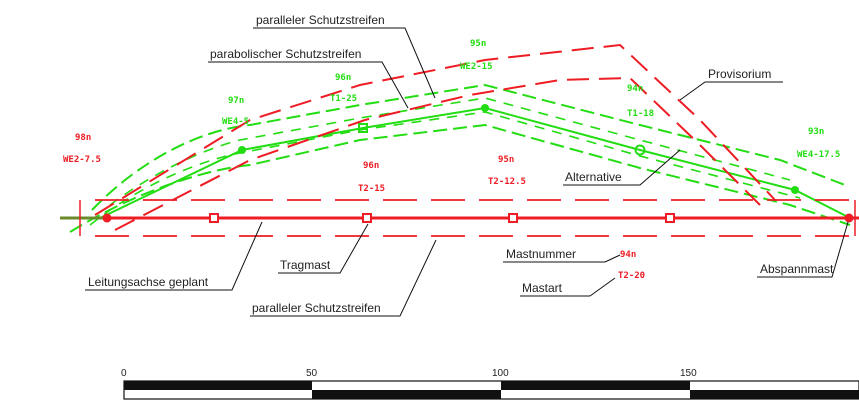 The width and height of the screenshot is (859, 405). I want to click on label-provisorium: Provisorium, so click(739, 74).